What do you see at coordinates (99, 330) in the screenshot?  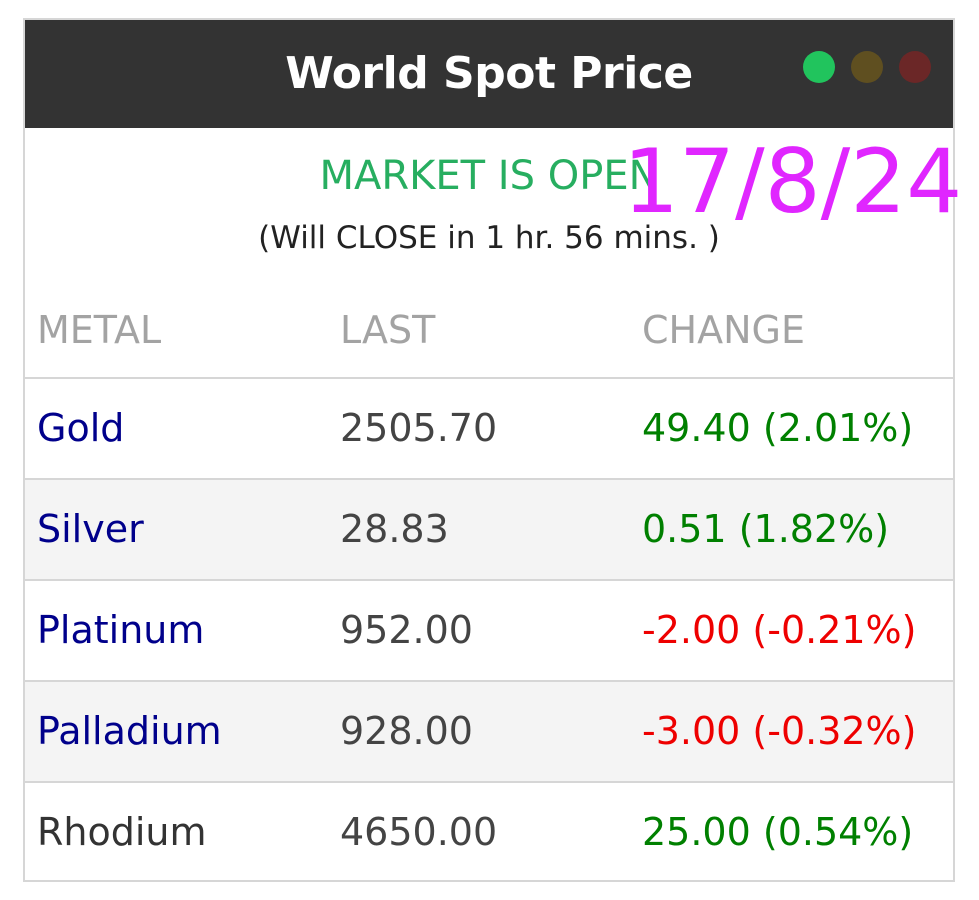 I see `column-header-metal: METAL` at bounding box center [99, 330].